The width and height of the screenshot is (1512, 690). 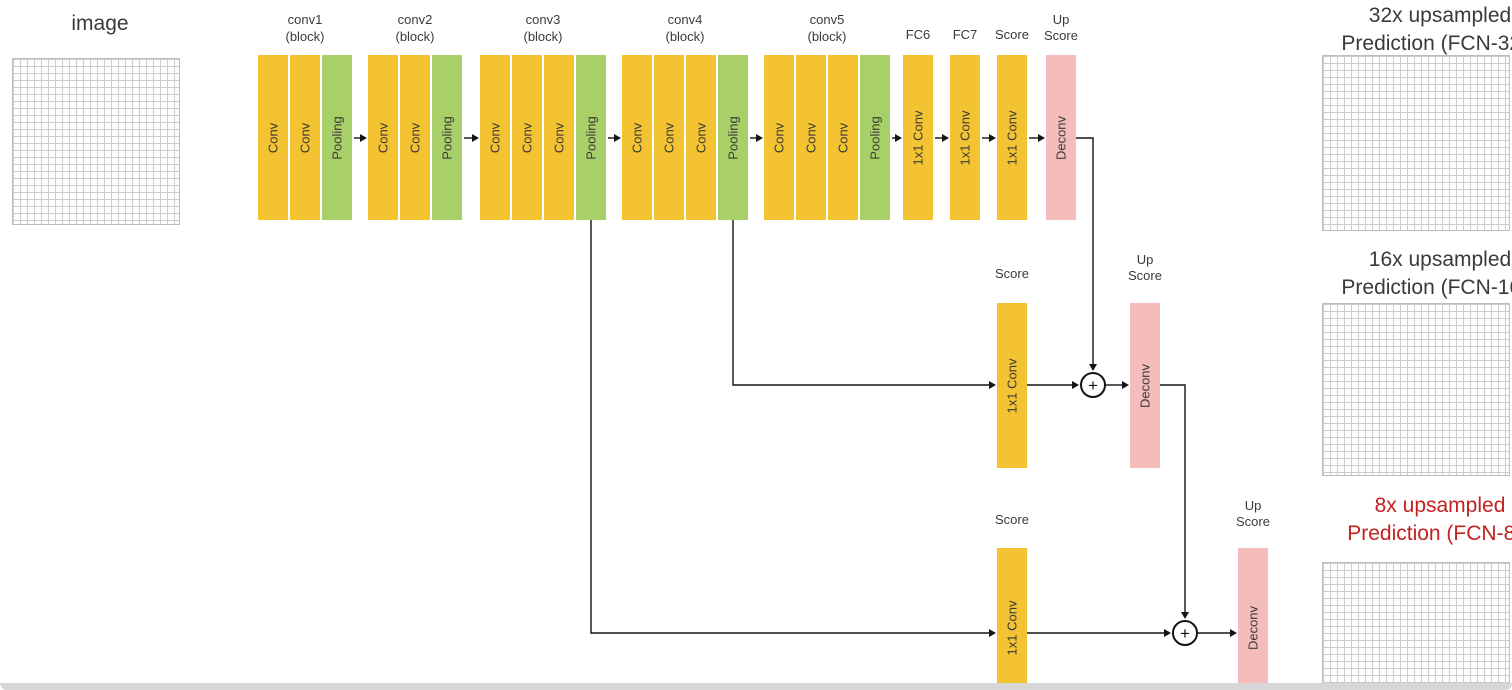 I want to click on conv4-conv-layer-1: Conv, so click(x=637, y=137).